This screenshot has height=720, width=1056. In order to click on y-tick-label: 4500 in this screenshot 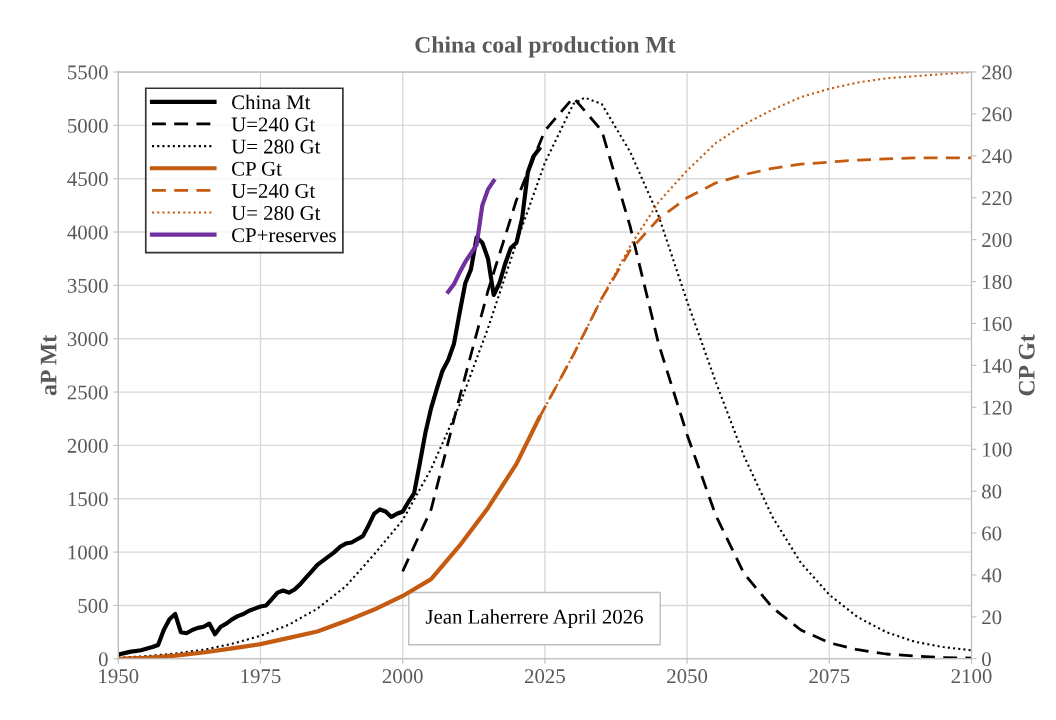, I will do `click(87, 179)`.